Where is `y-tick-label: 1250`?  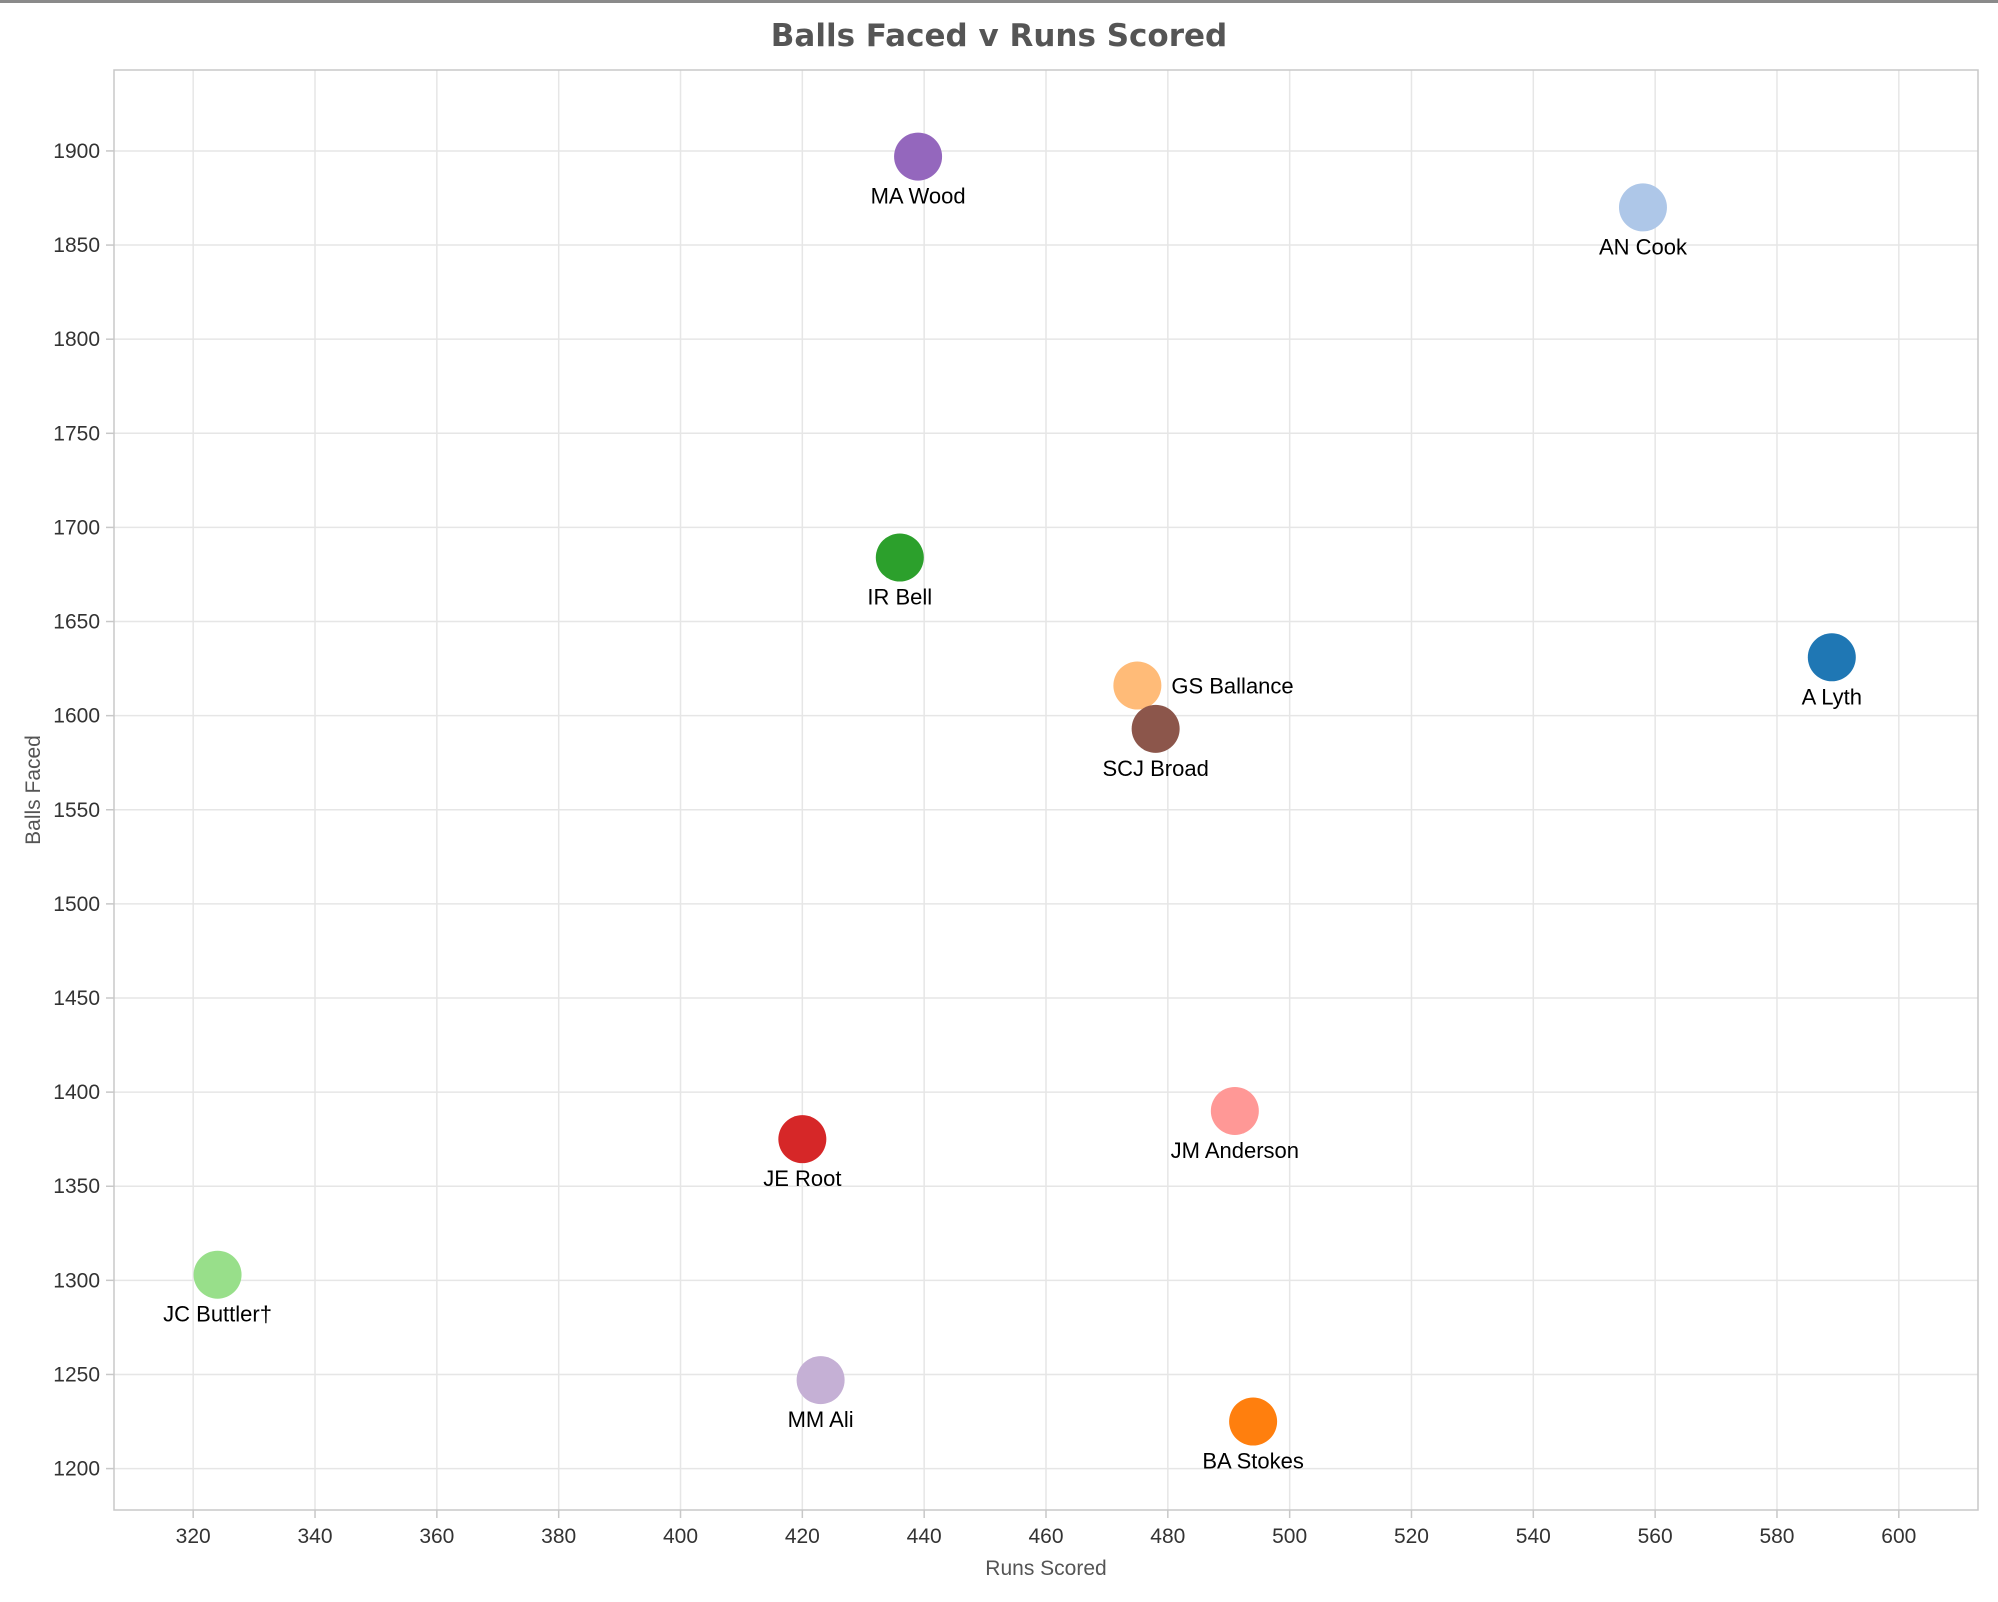
y-tick-label: 1250 is located at coordinates (76, 1374).